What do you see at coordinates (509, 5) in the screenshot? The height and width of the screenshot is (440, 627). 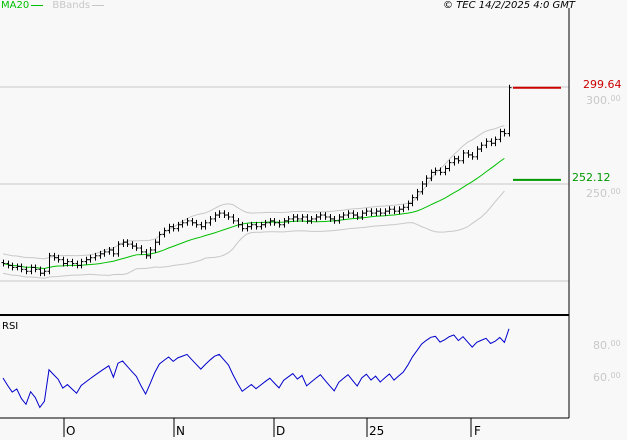 I see `copyright: © TEC 14/2/2025 4:0 GMT` at bounding box center [509, 5].